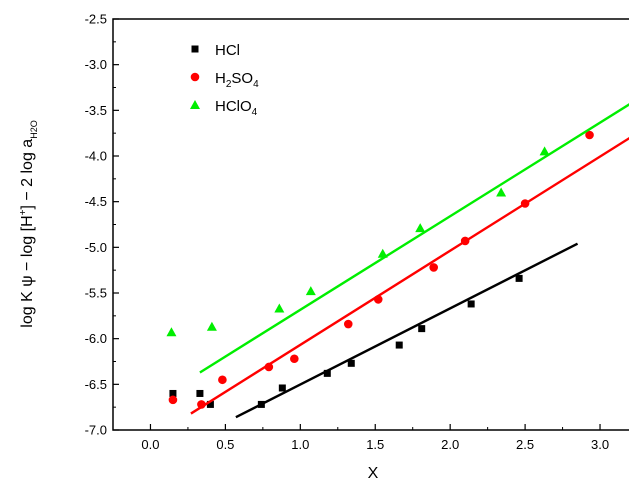 This screenshot has width=629, height=486. What do you see at coordinates (34, 129) in the screenshot?
I see `y-axis-title-sub: H2O` at bounding box center [34, 129].